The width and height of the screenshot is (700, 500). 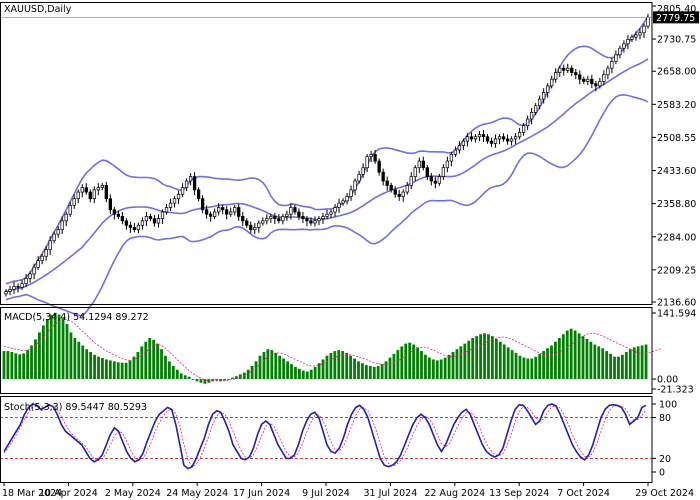 I want to click on stoch-main-line, so click(x=325, y=436).